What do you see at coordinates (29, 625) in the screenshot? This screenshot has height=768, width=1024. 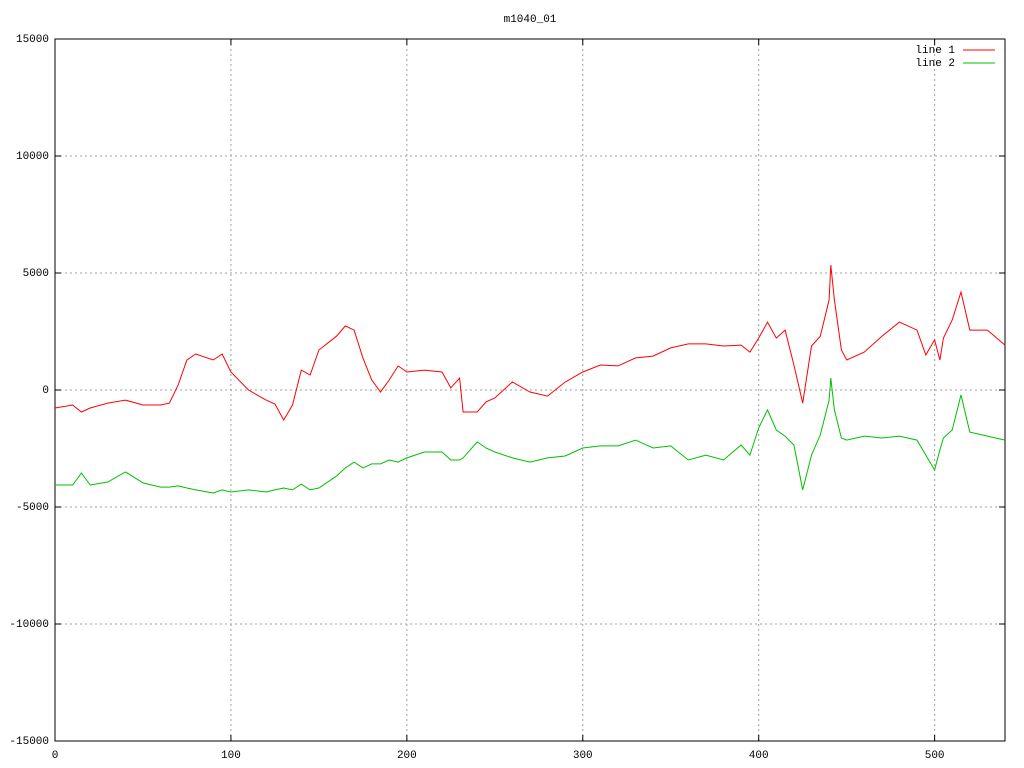 I see `y-tick-label: -10000` at bounding box center [29, 625].